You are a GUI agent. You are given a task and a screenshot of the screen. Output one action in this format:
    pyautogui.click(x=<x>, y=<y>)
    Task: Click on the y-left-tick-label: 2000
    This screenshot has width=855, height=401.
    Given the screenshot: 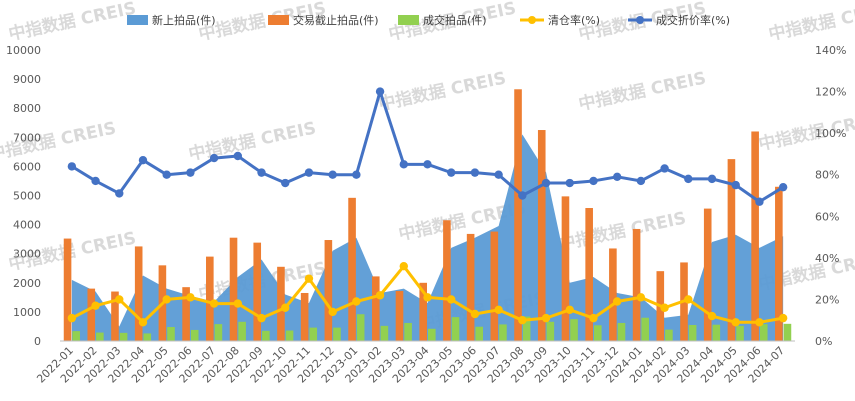 What is the action you would take?
    pyautogui.click(x=27, y=283)
    